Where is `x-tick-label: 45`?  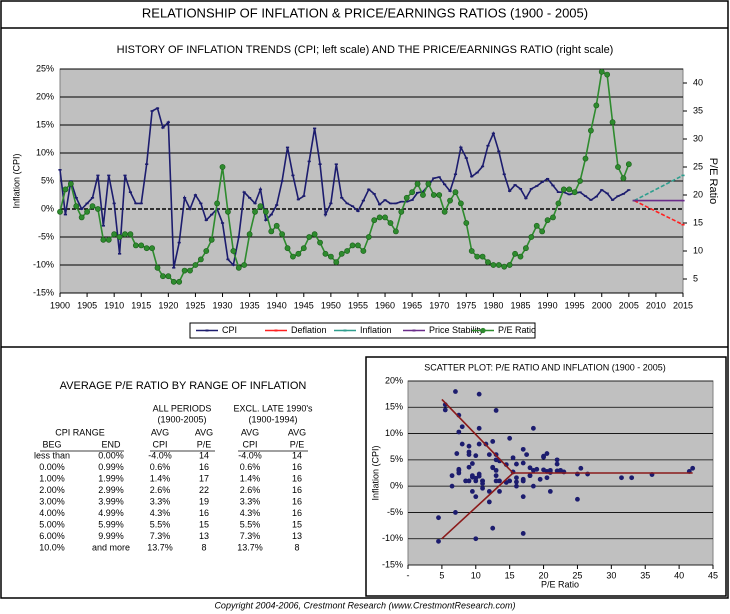 x-tick-label: 45 is located at coordinates (713, 575).